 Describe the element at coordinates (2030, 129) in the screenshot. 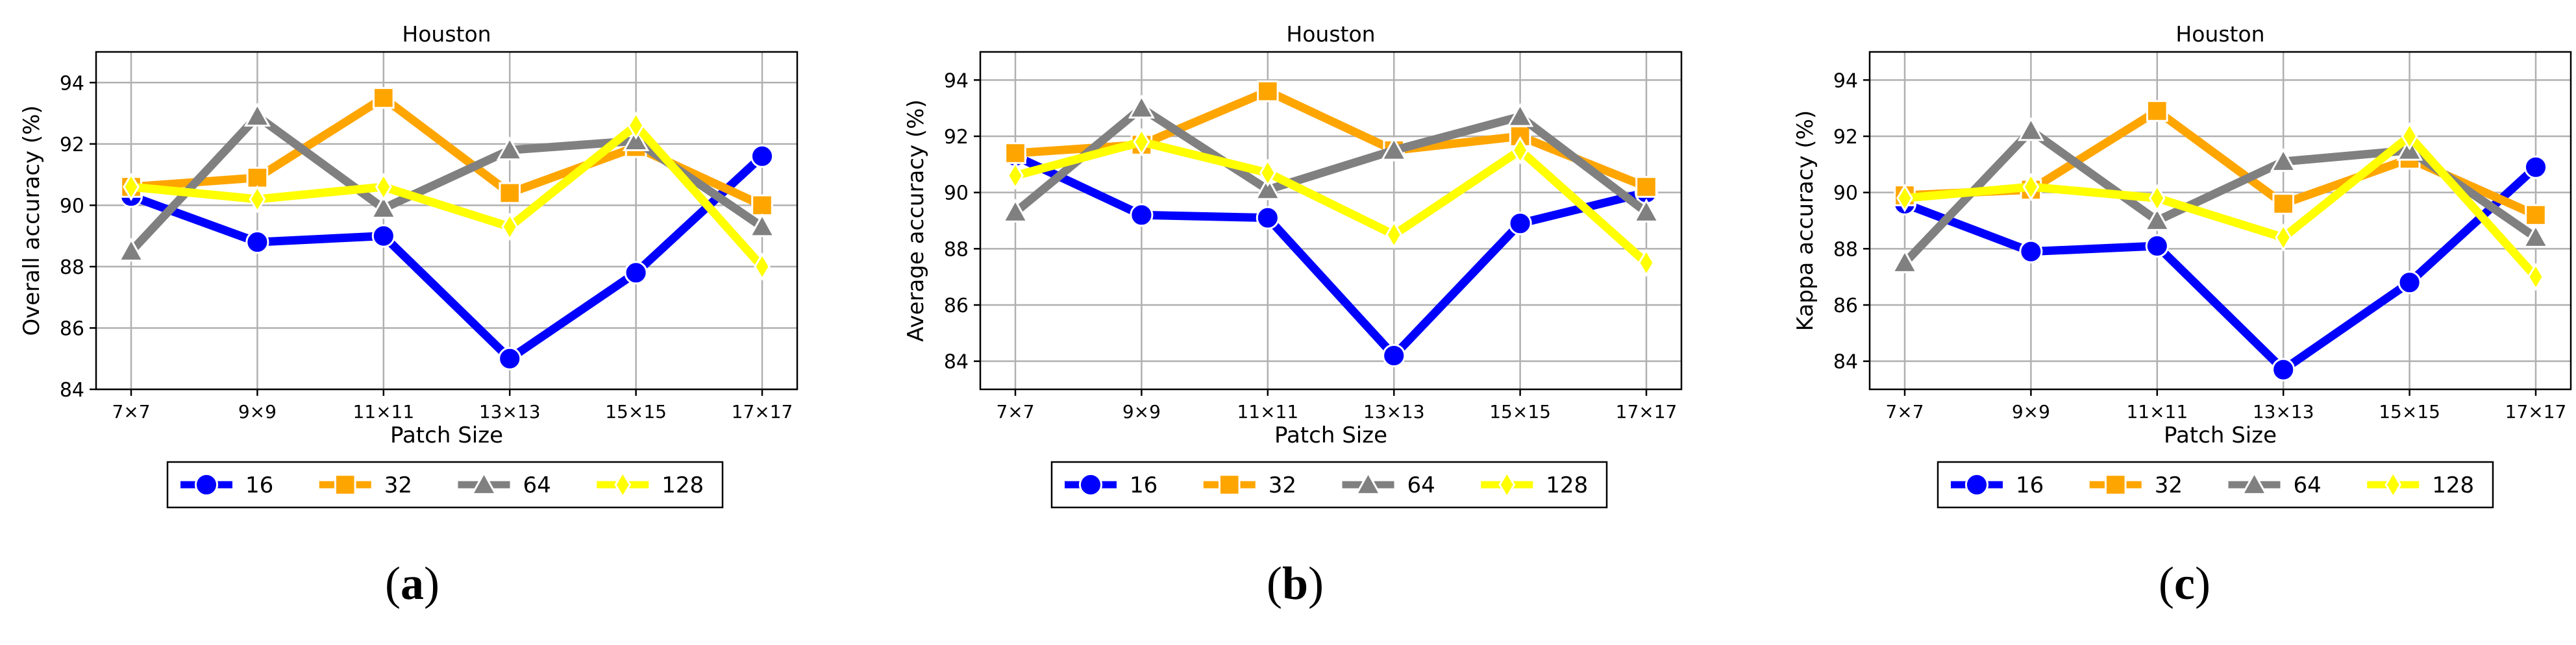

I see `data-point-64-9×9` at that location.